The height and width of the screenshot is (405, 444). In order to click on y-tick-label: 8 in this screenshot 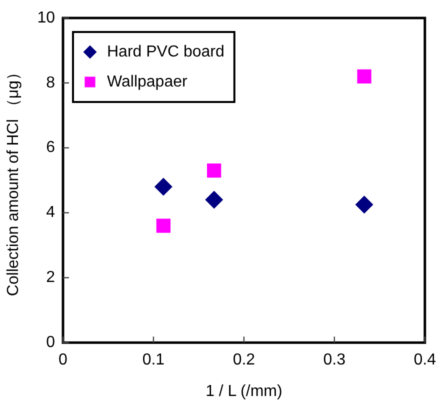, I will do `click(51, 83)`.